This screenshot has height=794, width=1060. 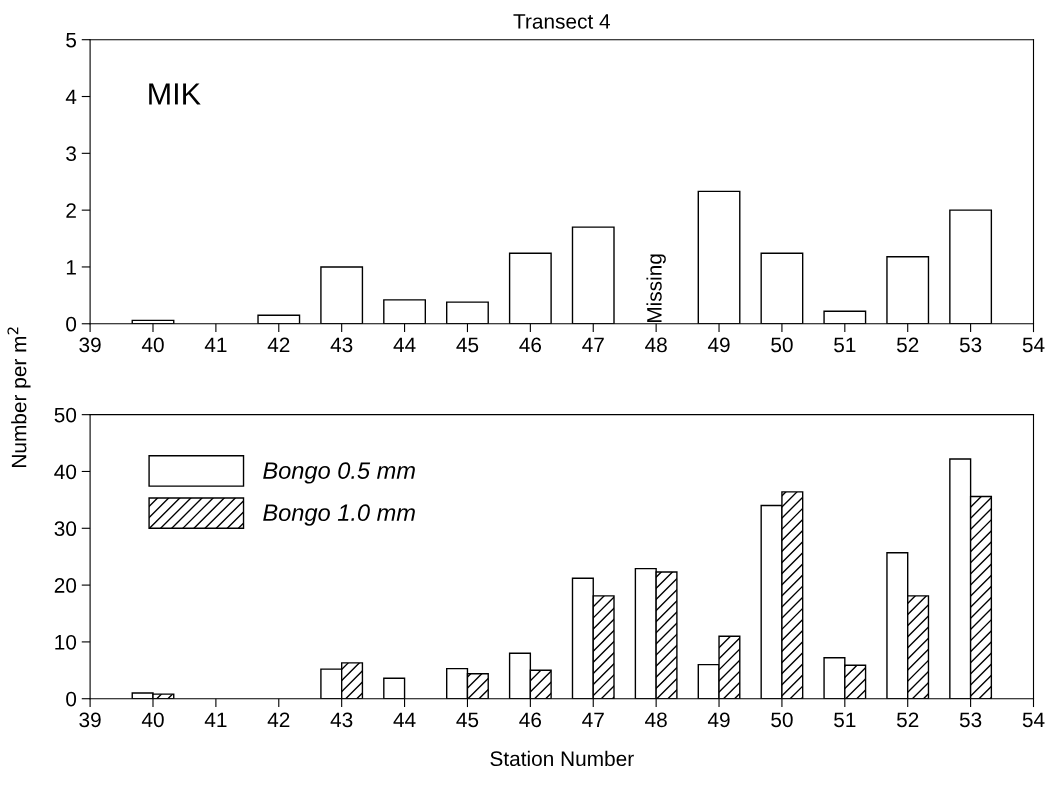 I want to click on chart-title: Transect 4, so click(x=562, y=21).